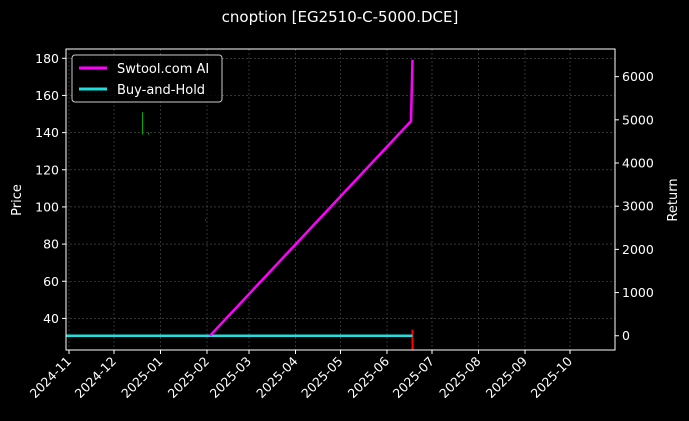 The width and height of the screenshot is (689, 421). What do you see at coordinates (673, 199) in the screenshot?
I see `y-axis-label-right: Return` at bounding box center [673, 199].